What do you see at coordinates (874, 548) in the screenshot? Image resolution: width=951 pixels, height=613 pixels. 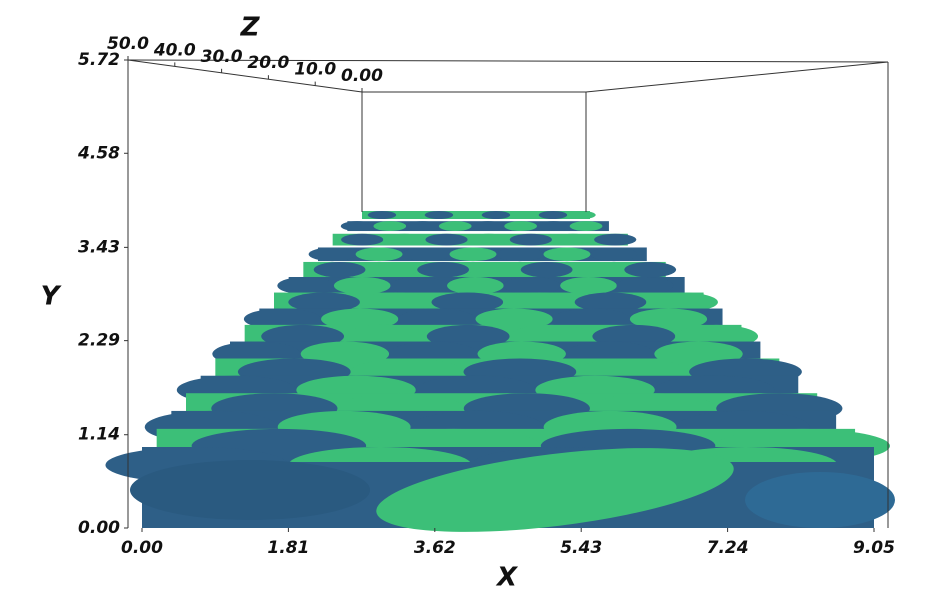 I see `x-tick-label: 9.05` at bounding box center [874, 548].